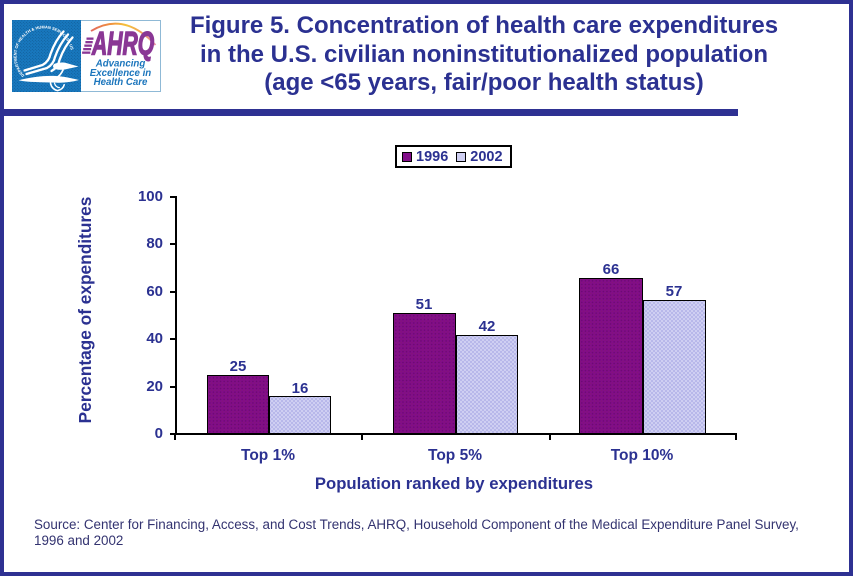  Describe the element at coordinates (122, 43) in the screenshot. I see `svg-text: AHRQ` at that location.